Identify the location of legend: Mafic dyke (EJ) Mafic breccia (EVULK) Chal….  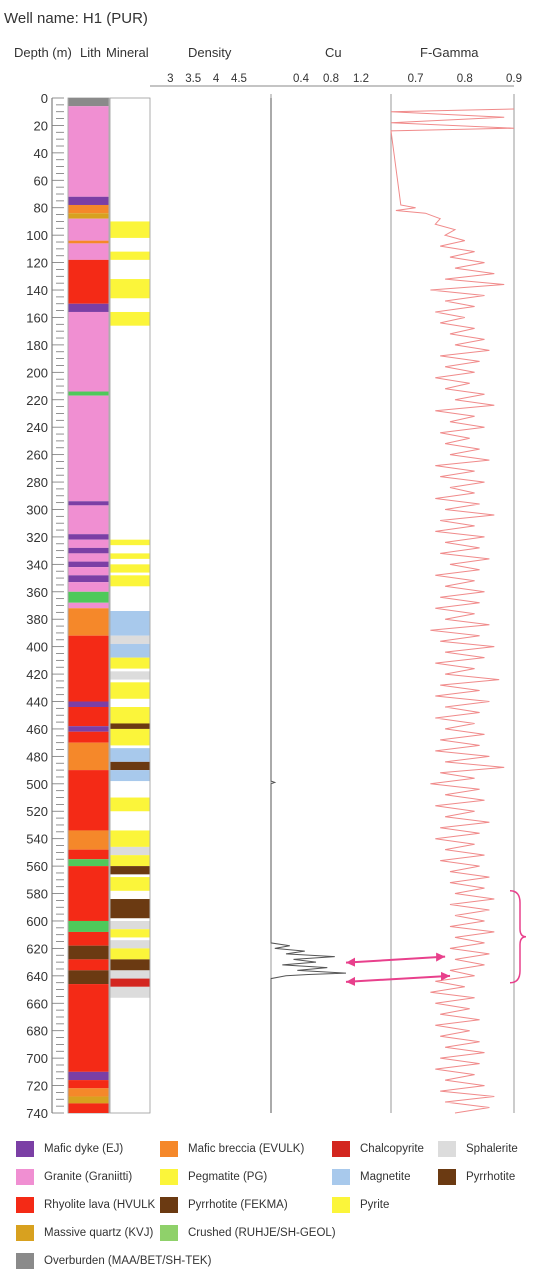
(267, 1206).